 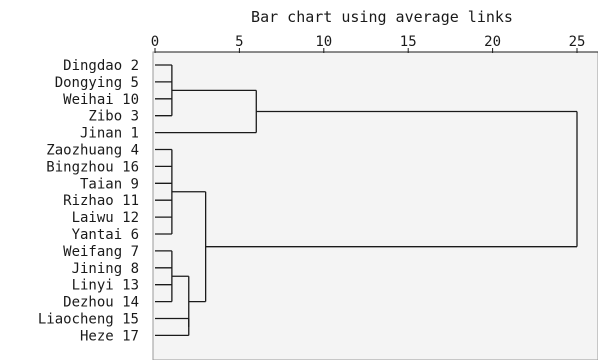 I want to click on leaf-label: Weihai 10, so click(x=101, y=100).